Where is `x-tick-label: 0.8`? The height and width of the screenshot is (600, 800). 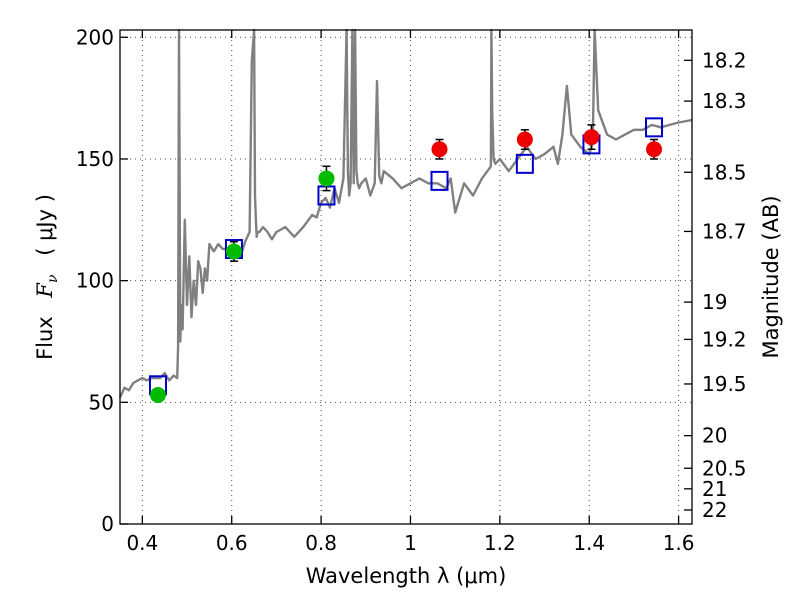 x-tick-label: 0.8 is located at coordinates (321, 543).